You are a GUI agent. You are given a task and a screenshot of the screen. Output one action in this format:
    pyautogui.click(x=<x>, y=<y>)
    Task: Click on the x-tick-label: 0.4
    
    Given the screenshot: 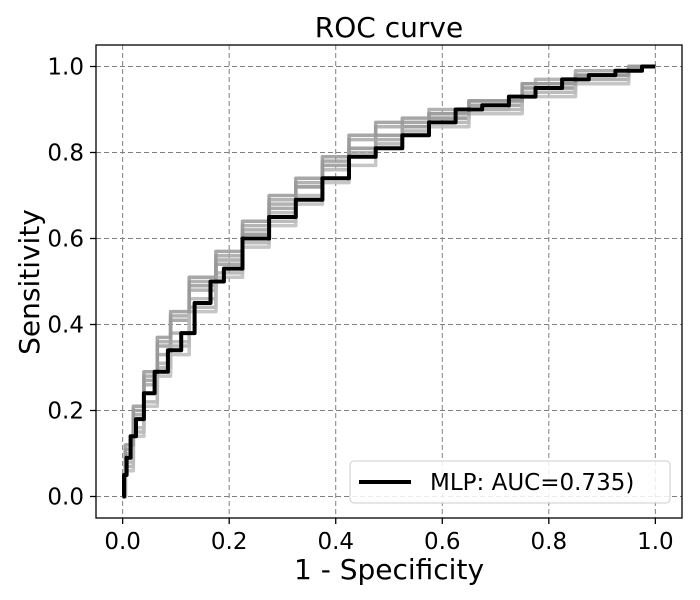 What is the action you would take?
    pyautogui.click(x=335, y=542)
    